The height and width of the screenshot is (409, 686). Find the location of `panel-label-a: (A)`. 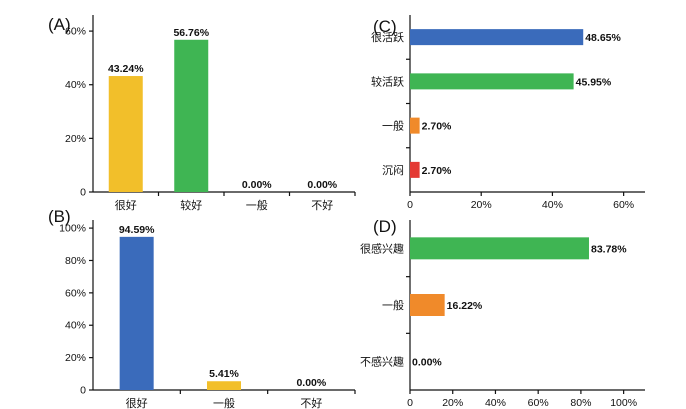

panel-label-a: (A) is located at coordinates (59, 24).